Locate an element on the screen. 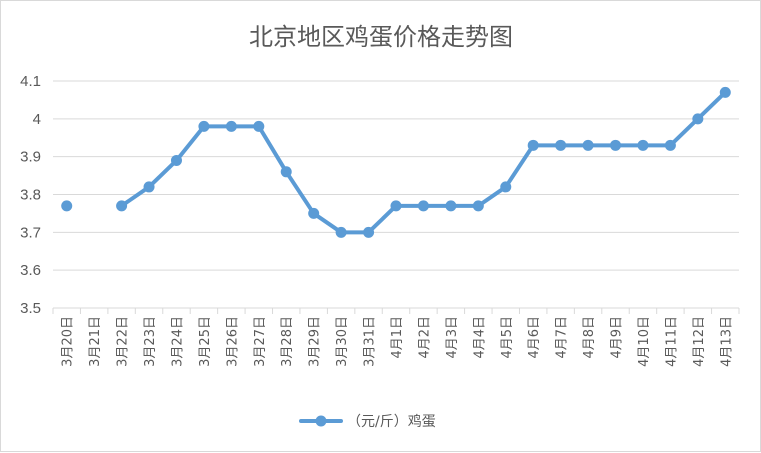 The image size is (761, 453). y-tick-label: 3.8 is located at coordinates (30, 195).